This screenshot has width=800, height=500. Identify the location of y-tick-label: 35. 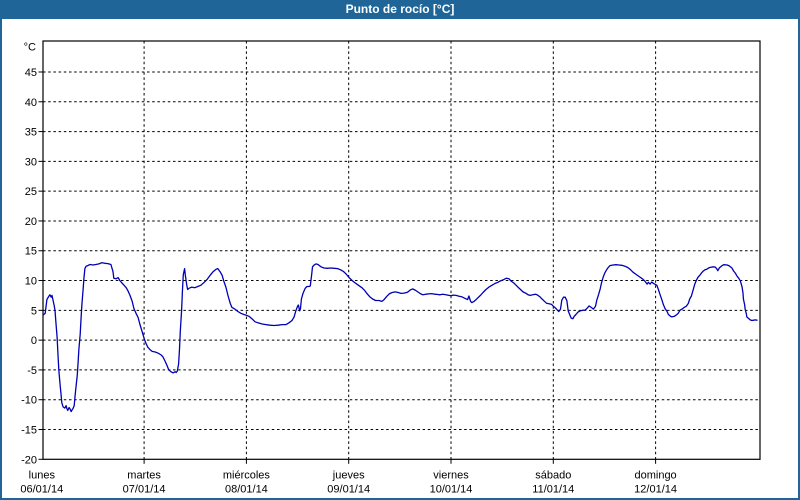
(31, 133).